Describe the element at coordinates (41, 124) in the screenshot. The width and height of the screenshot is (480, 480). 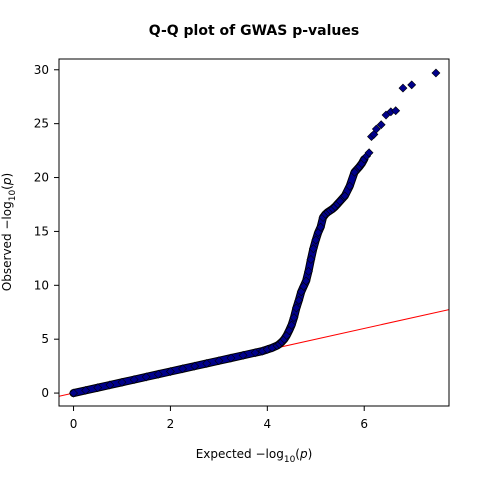
I see `y-tick-label: 25` at that location.